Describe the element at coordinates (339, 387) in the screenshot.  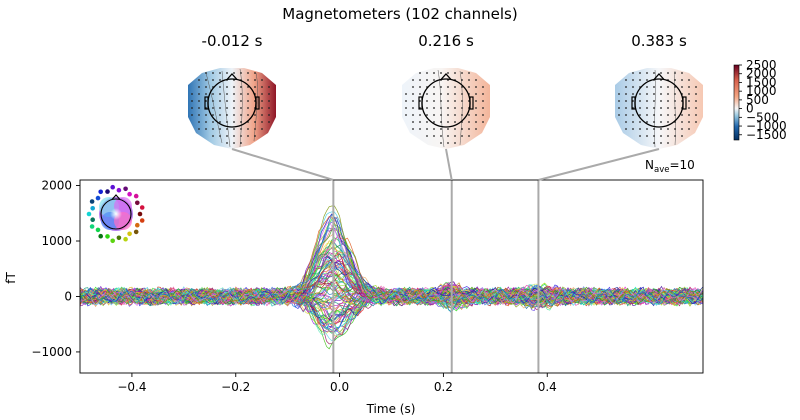
I see `x-tick-label: 0.0` at that location.